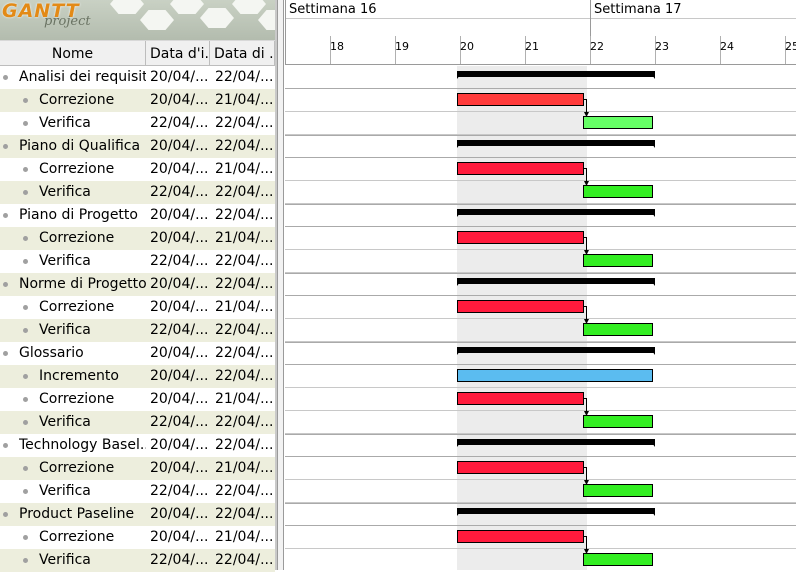  I want to click on column-header-name: Nome, so click(73, 53).